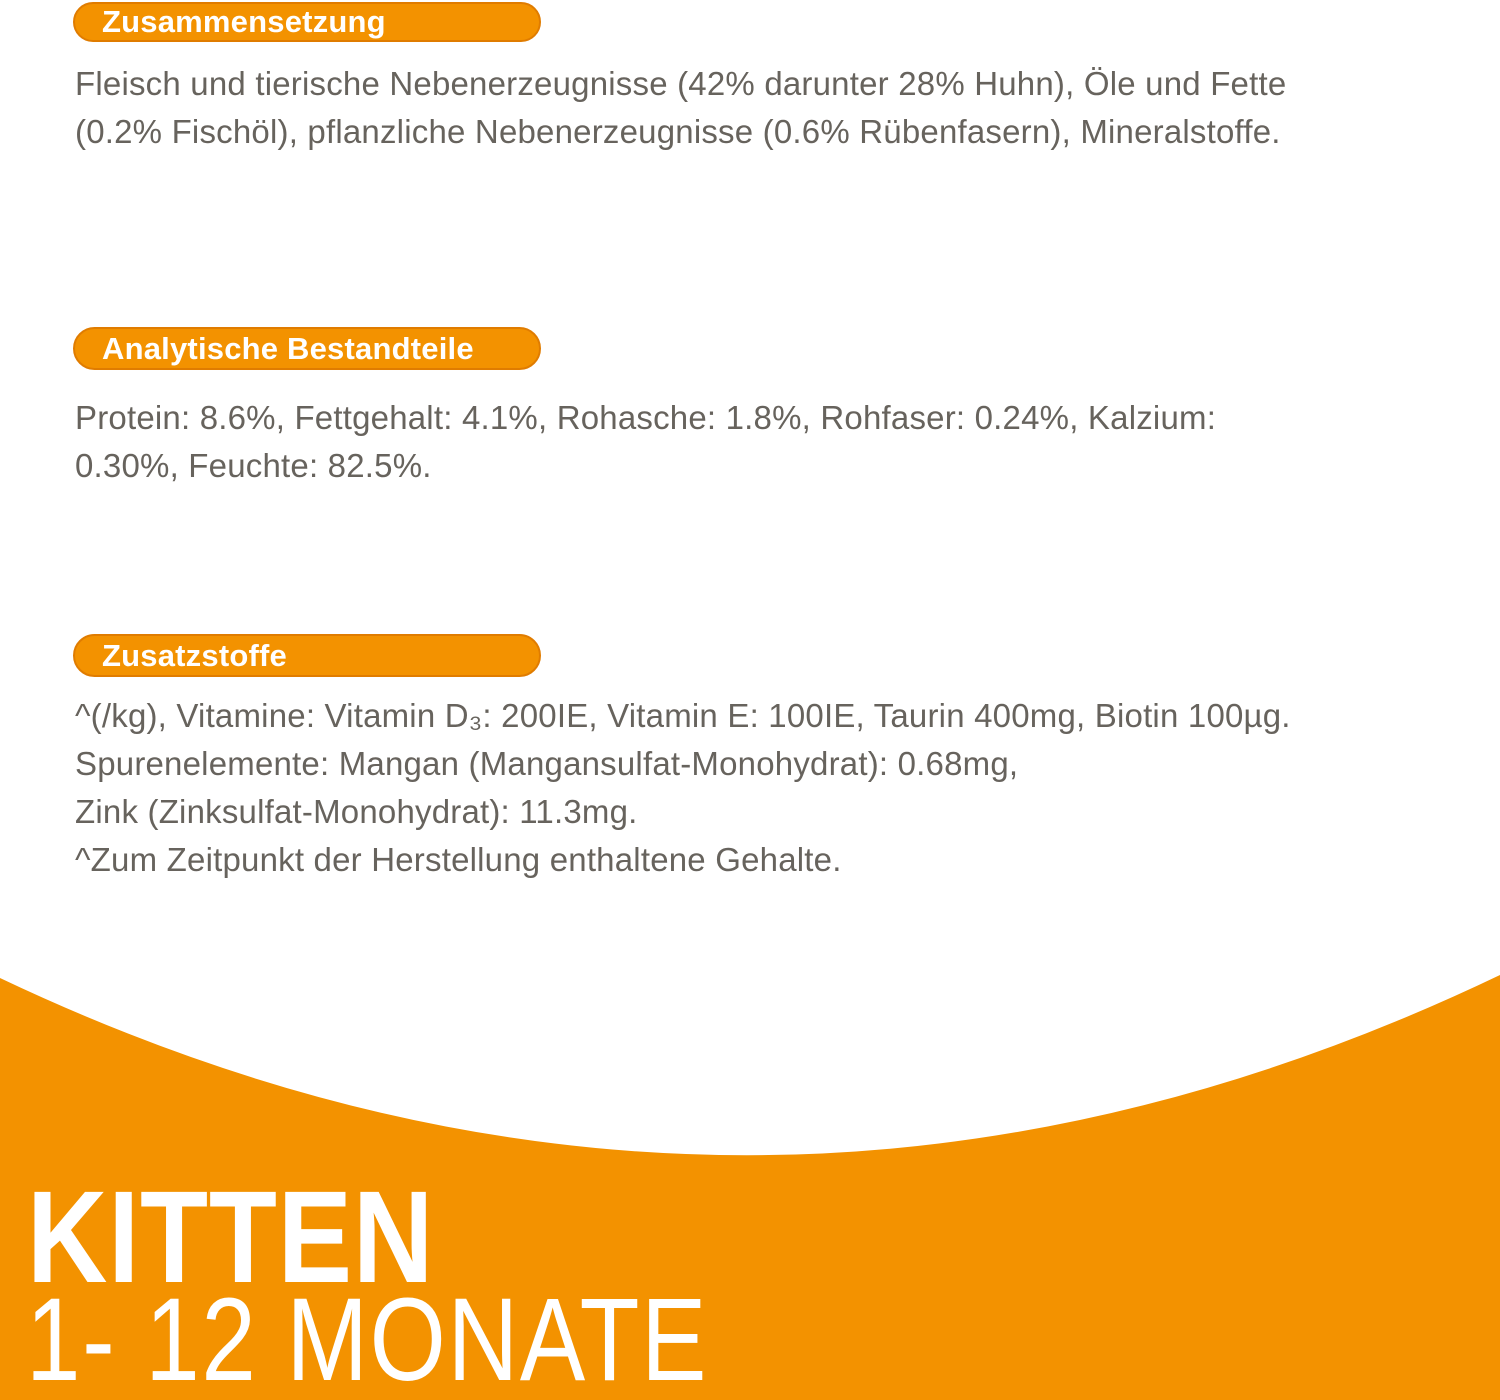 The width and height of the screenshot is (1500, 1400). What do you see at coordinates (253, 465) in the screenshot?
I see `body-text-line: 0.30%, Feuchte: 82.5%.` at bounding box center [253, 465].